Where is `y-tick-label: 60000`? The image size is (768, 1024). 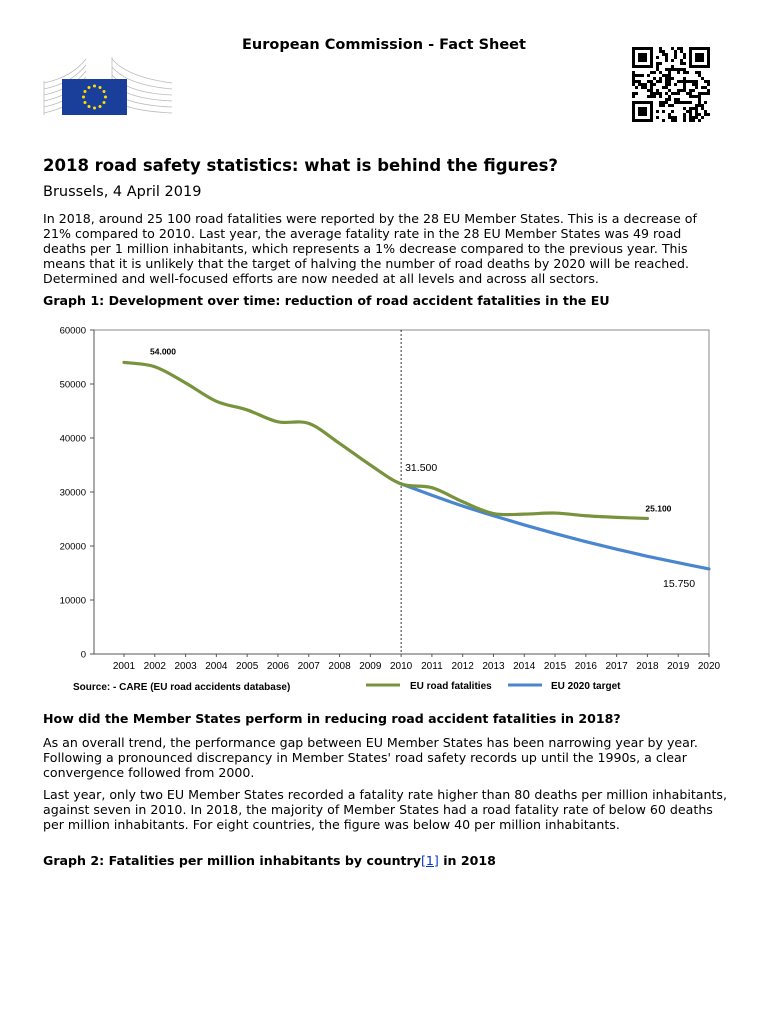
y-tick-label: 60000 is located at coordinates (73, 331).